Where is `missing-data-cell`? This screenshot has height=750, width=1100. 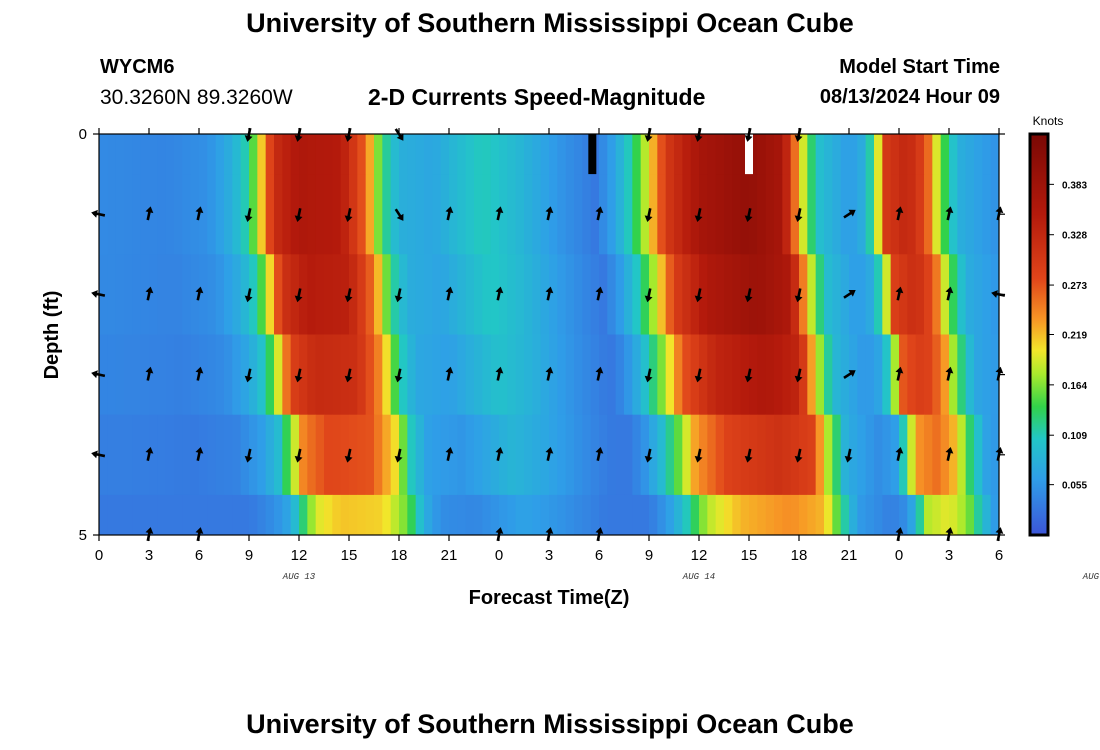 missing-data-cell is located at coordinates (592, 154).